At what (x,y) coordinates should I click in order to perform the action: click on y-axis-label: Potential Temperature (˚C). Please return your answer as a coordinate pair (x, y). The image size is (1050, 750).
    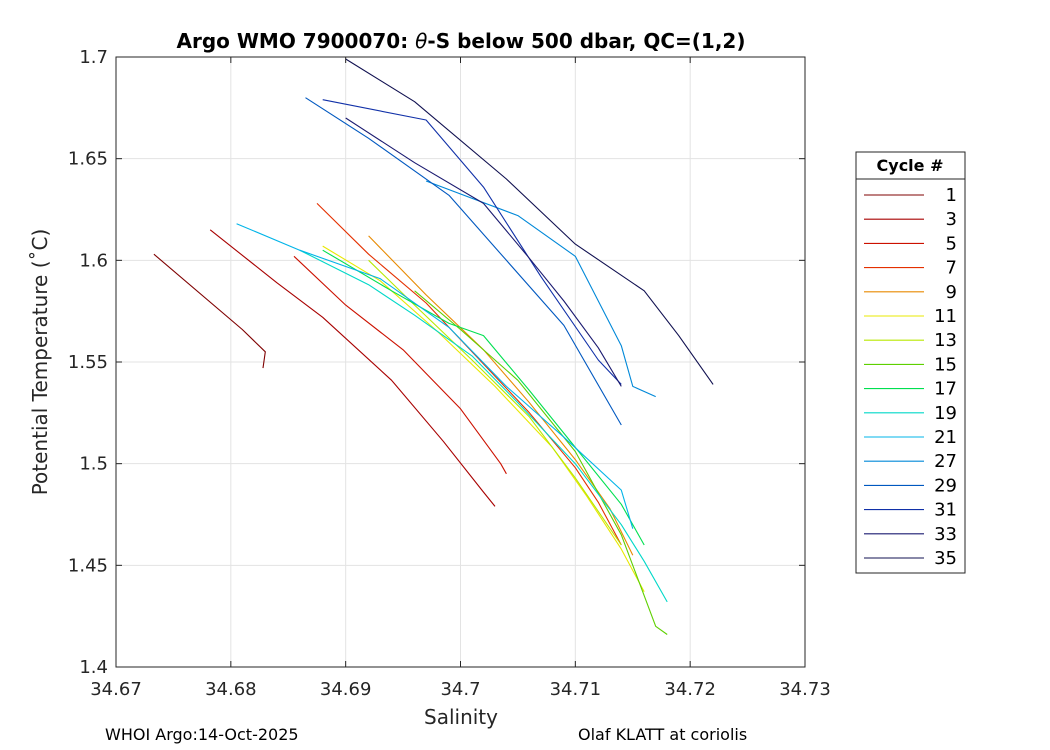
    Looking at the image, I should click on (40, 362).